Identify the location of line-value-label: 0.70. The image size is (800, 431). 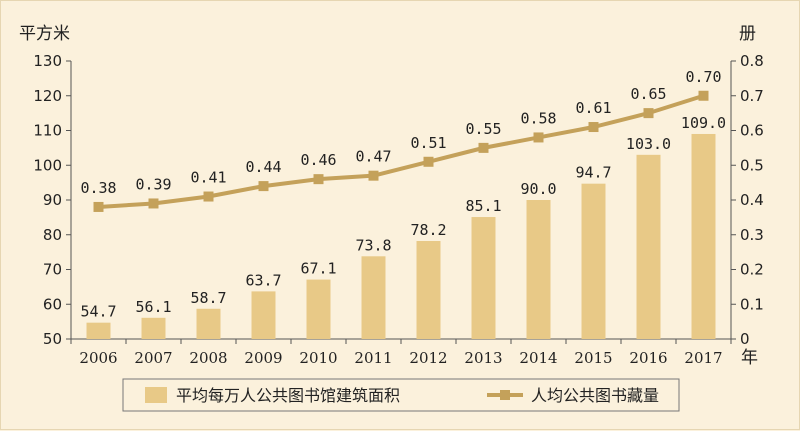
(703, 77).